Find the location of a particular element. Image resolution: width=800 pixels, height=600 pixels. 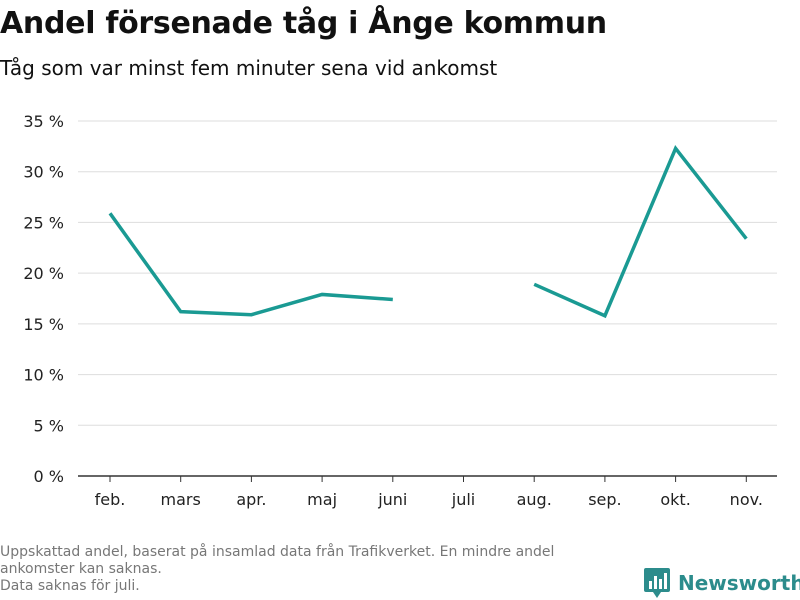

x-tick-label: maj is located at coordinates (322, 499).